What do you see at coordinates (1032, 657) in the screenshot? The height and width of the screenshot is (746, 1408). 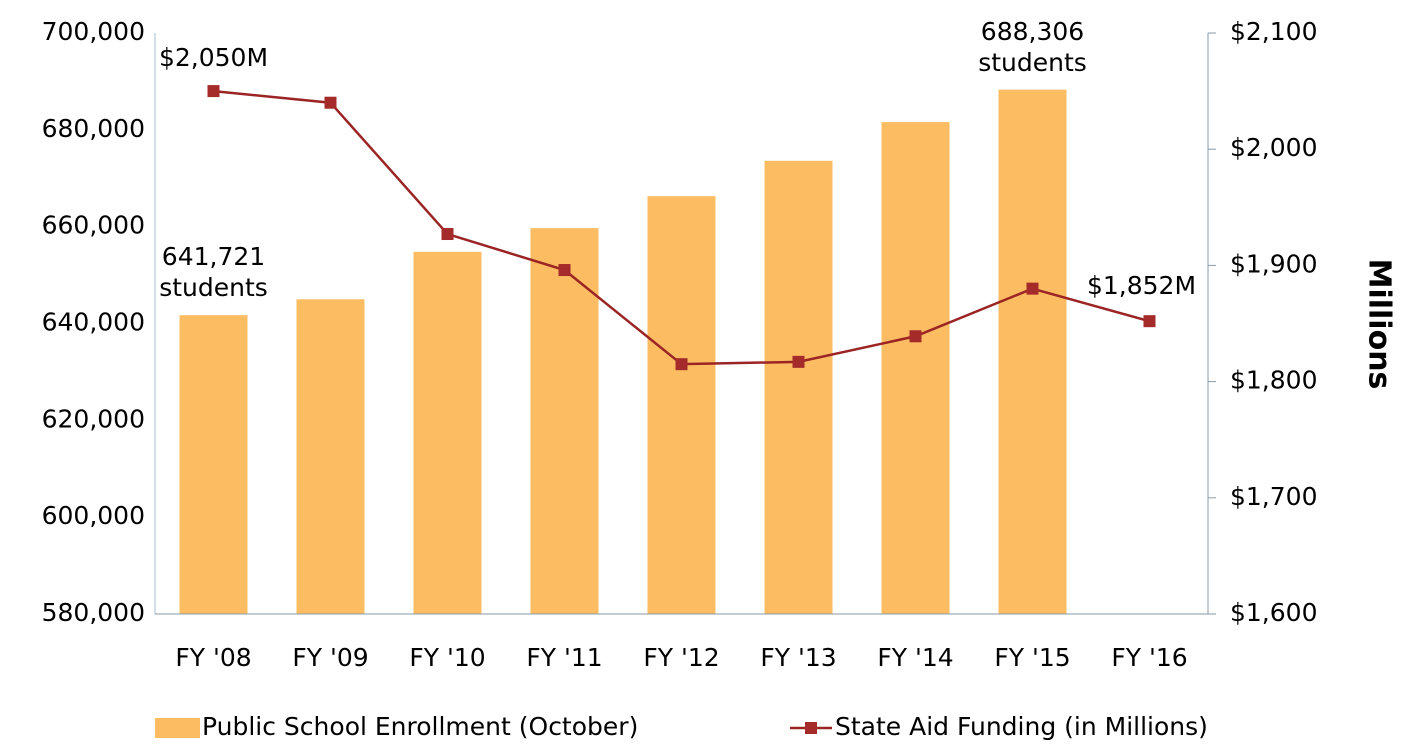 I see `x-tick-label: FY '15` at bounding box center [1032, 657].